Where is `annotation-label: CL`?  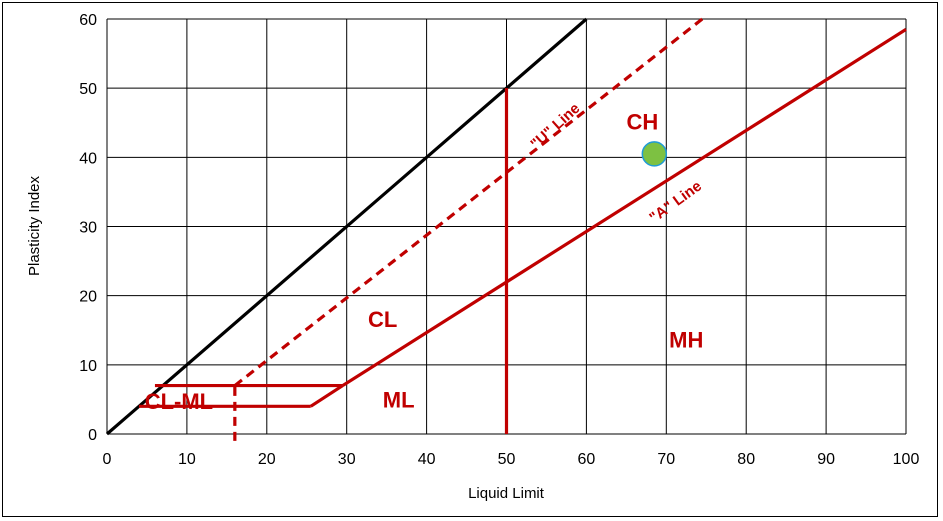
annotation-label: CL is located at coordinates (382, 319).